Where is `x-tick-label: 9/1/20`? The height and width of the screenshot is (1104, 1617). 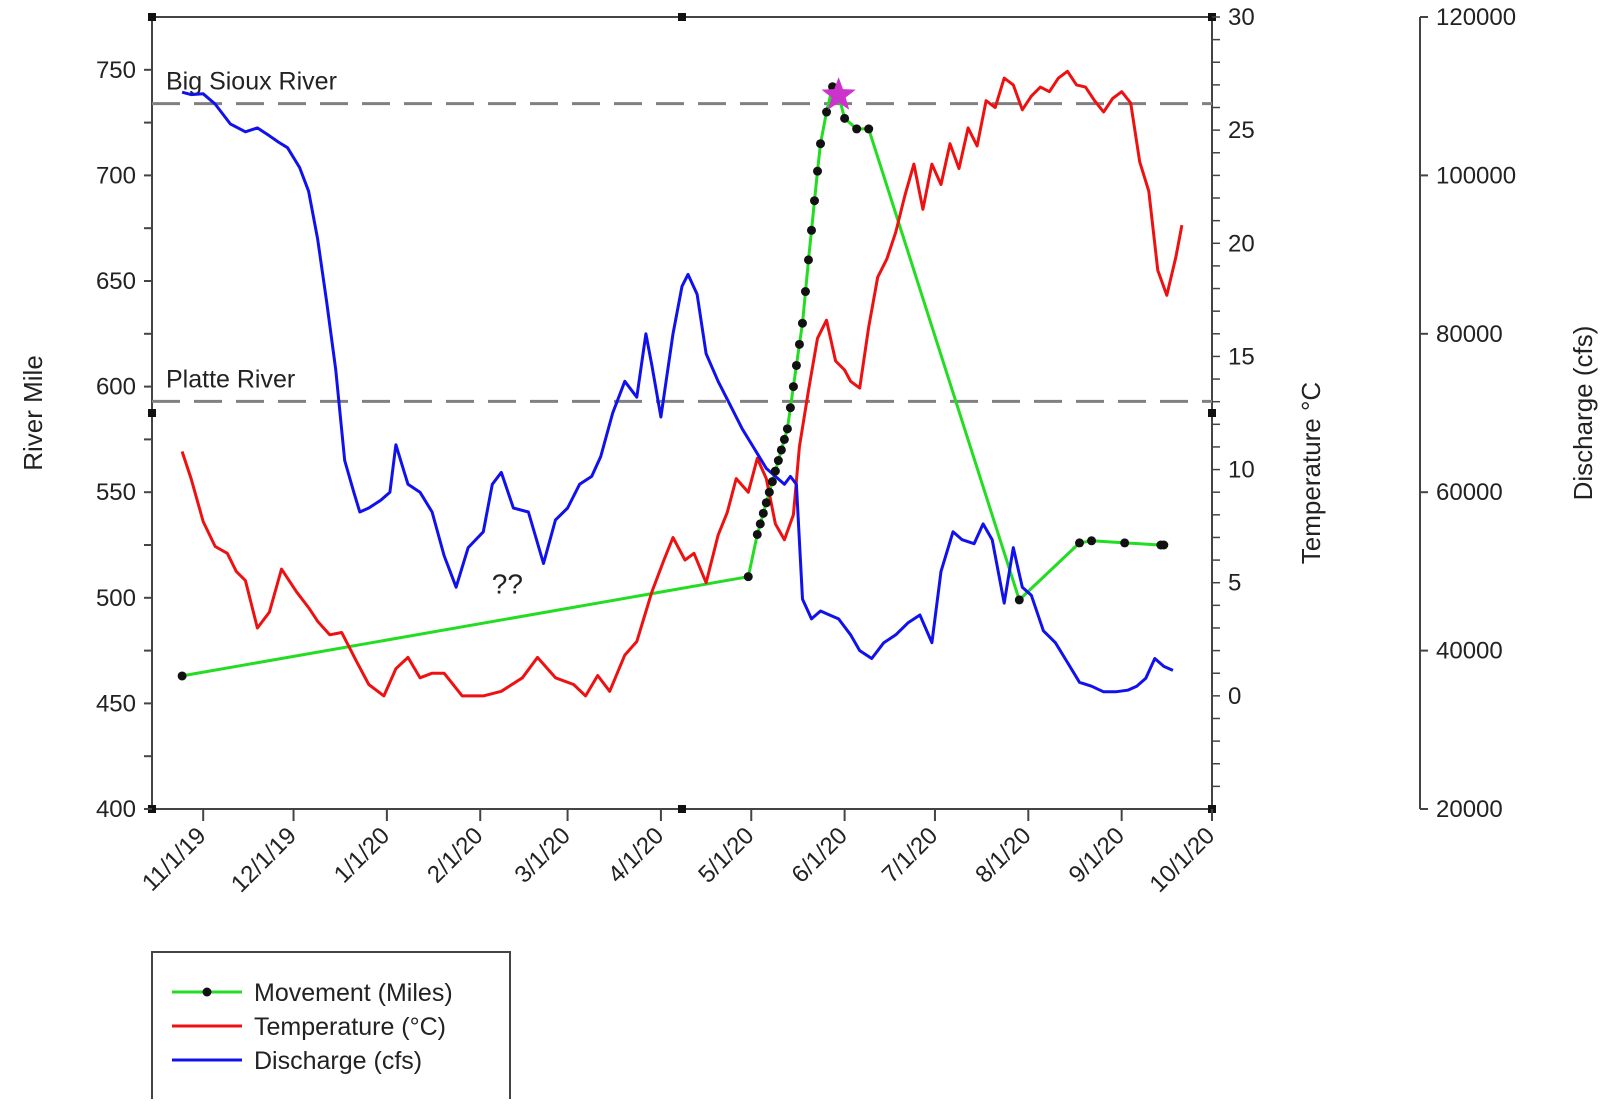 x-tick-label: 9/1/20 is located at coordinates (1097, 855).